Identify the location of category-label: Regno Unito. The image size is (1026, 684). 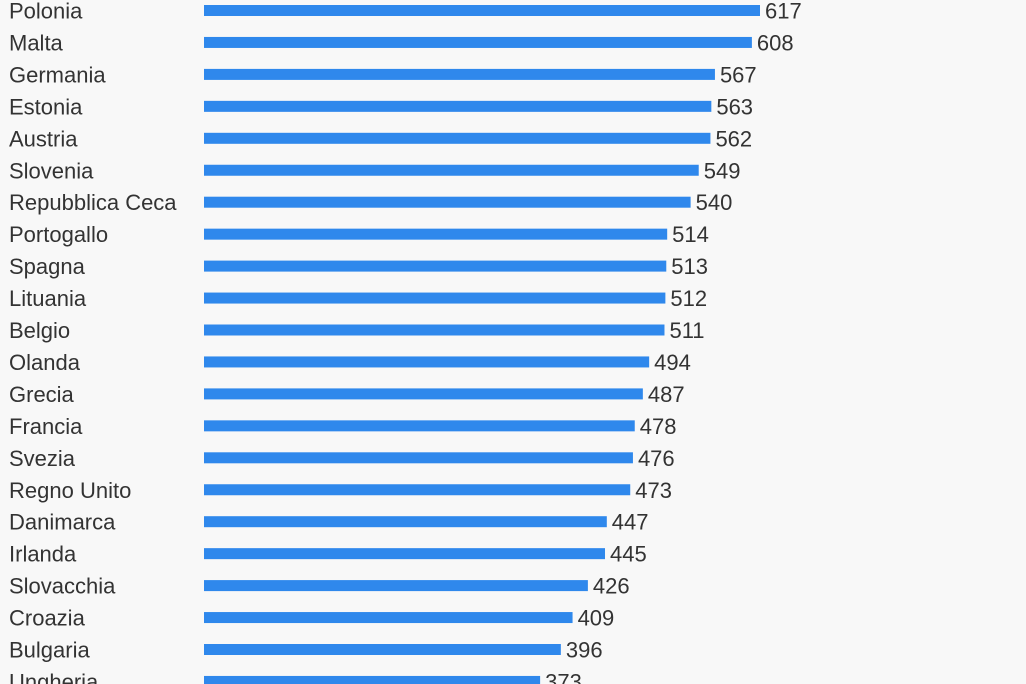
(70, 490).